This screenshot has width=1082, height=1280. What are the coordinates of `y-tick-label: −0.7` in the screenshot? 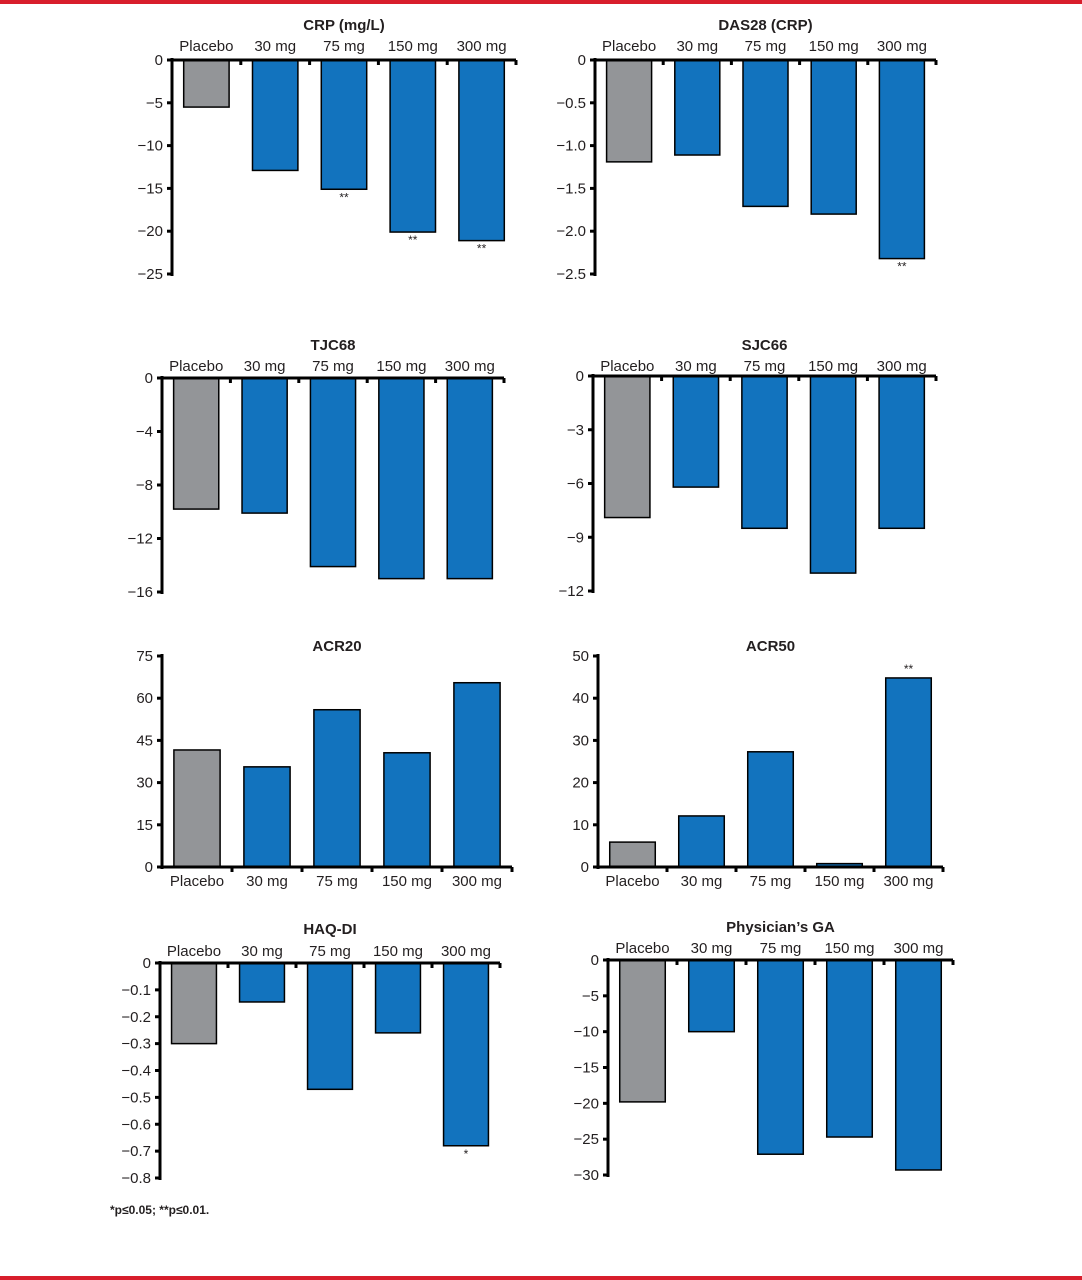 It's located at (136, 1151).